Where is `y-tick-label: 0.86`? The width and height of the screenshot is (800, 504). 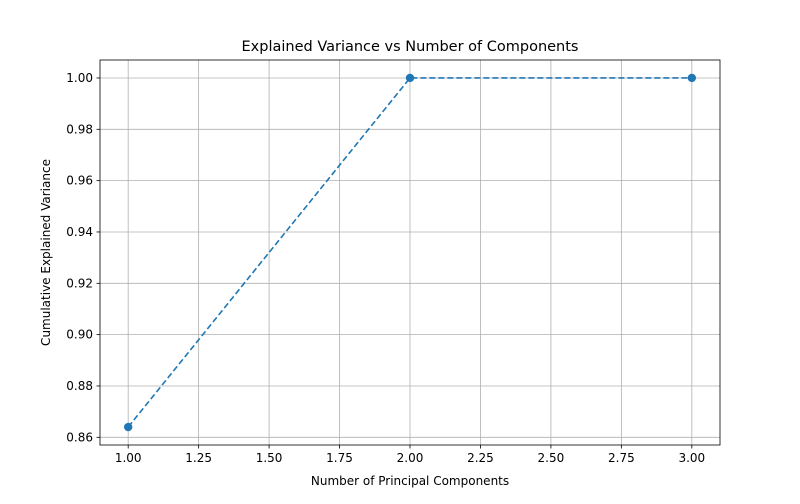
y-tick-label: 0.86 is located at coordinates (79, 437).